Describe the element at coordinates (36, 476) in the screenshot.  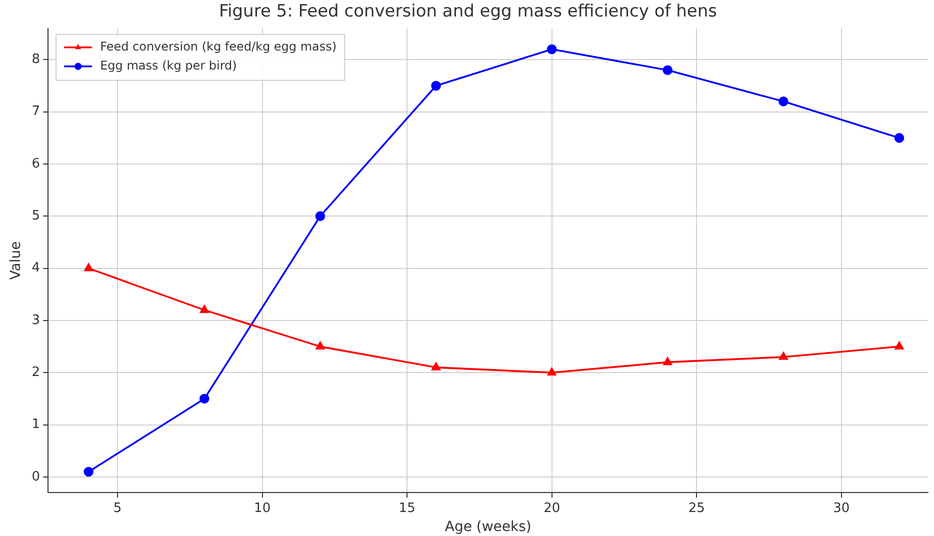
I see `y-tick-label: 0` at that location.